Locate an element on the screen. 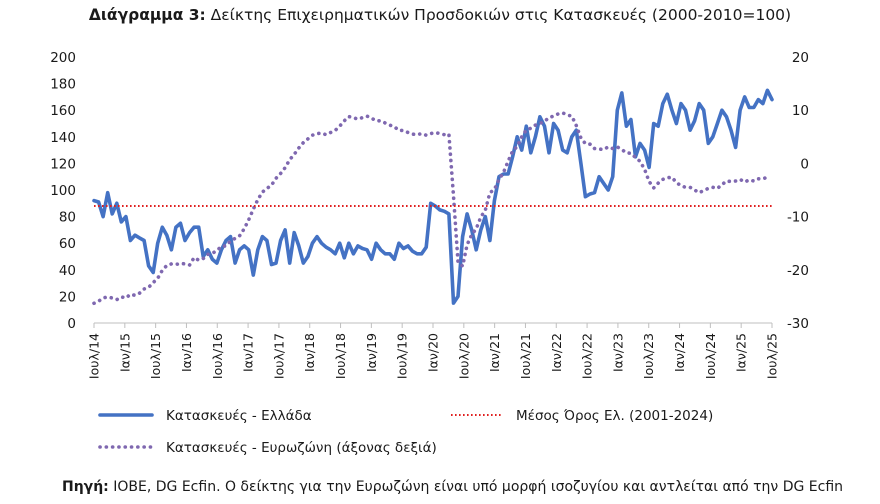 The width and height of the screenshot is (880, 504). y-tick-left: 120 is located at coordinates (63, 164).